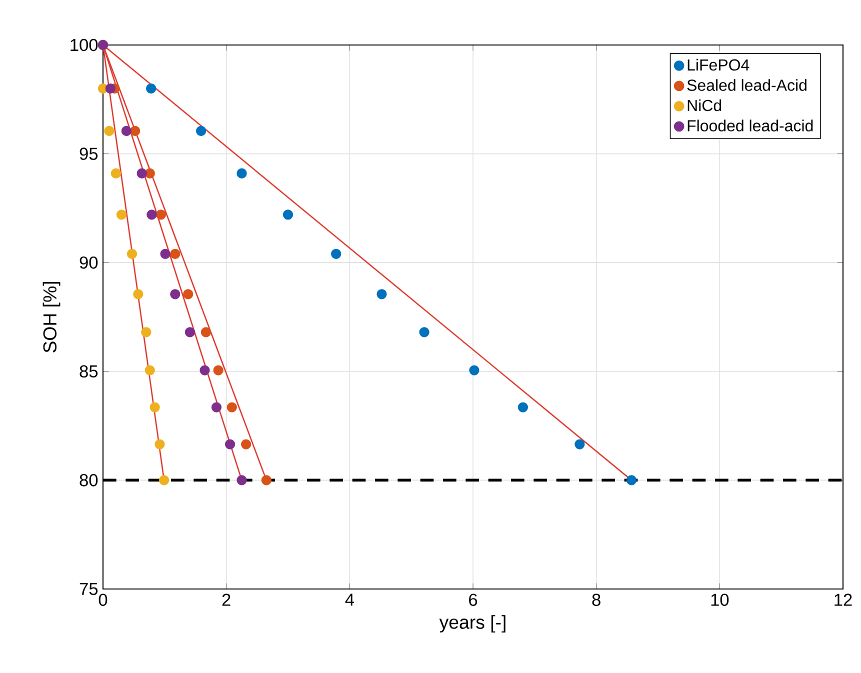 The height and width of the screenshot is (673, 861). I want to click on y-tick-label: 85, so click(89, 371).